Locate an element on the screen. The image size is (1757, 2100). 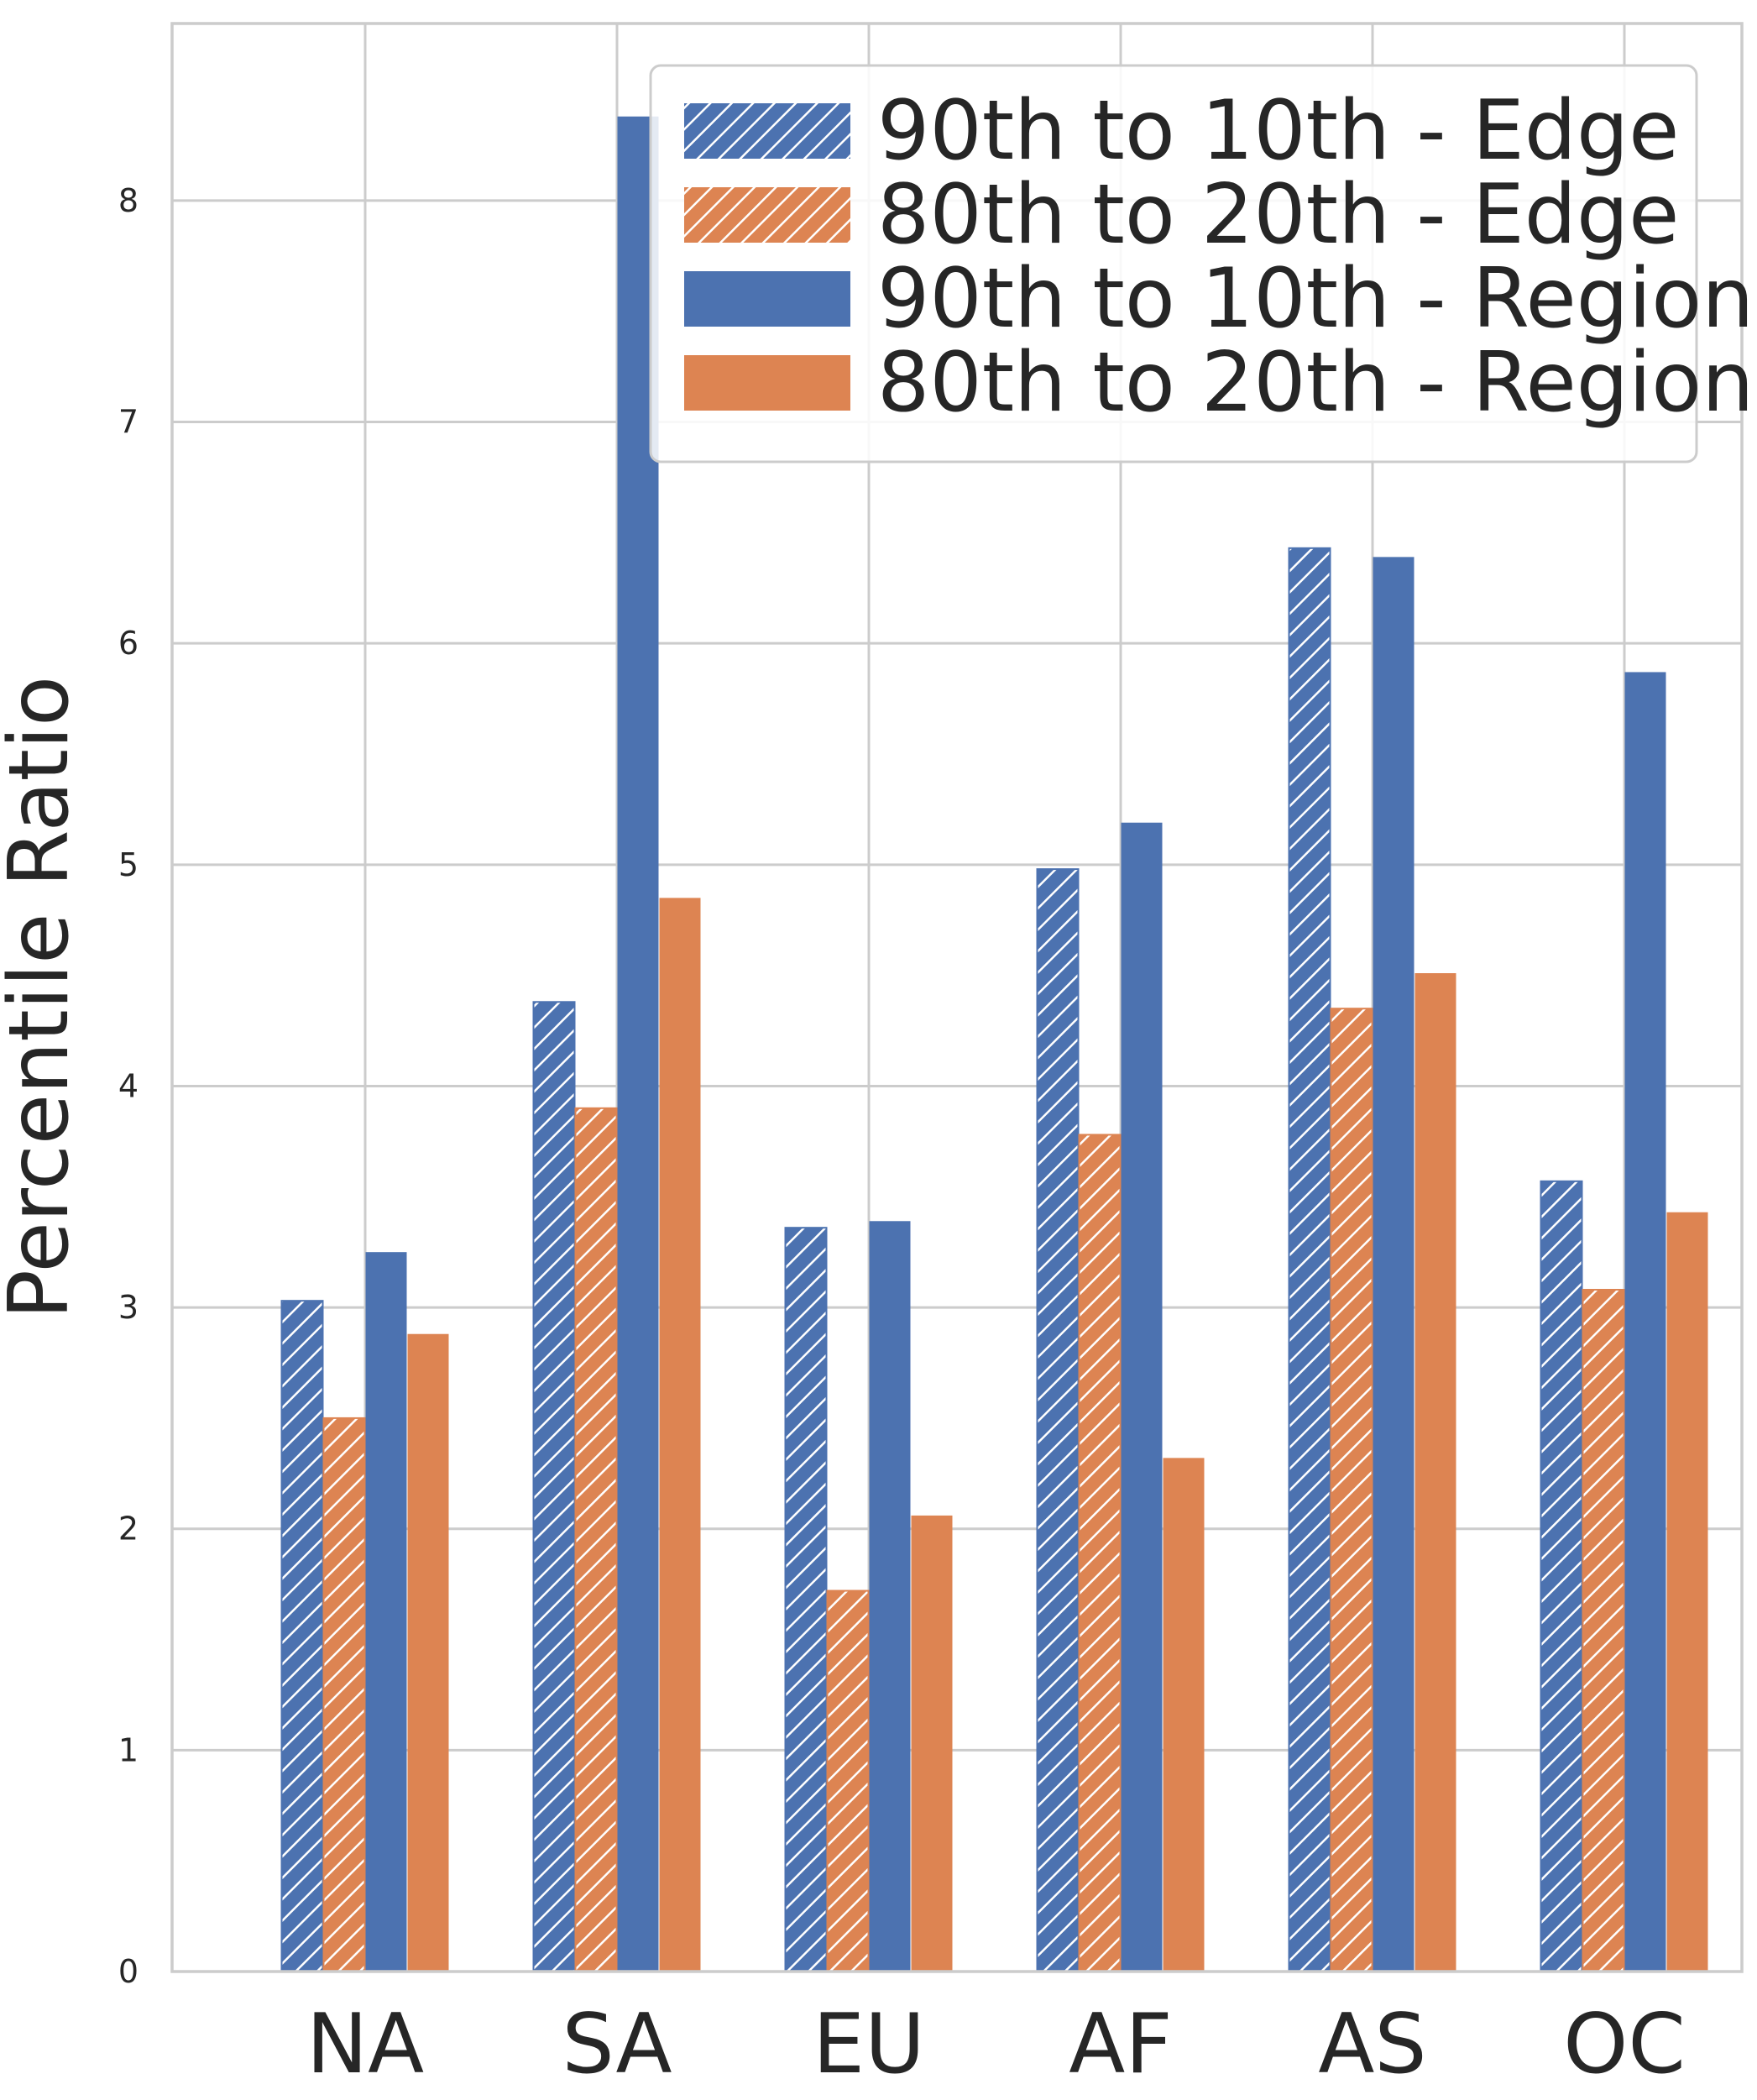
y-axis-title: Percentile Ratio is located at coordinates (43, 998).